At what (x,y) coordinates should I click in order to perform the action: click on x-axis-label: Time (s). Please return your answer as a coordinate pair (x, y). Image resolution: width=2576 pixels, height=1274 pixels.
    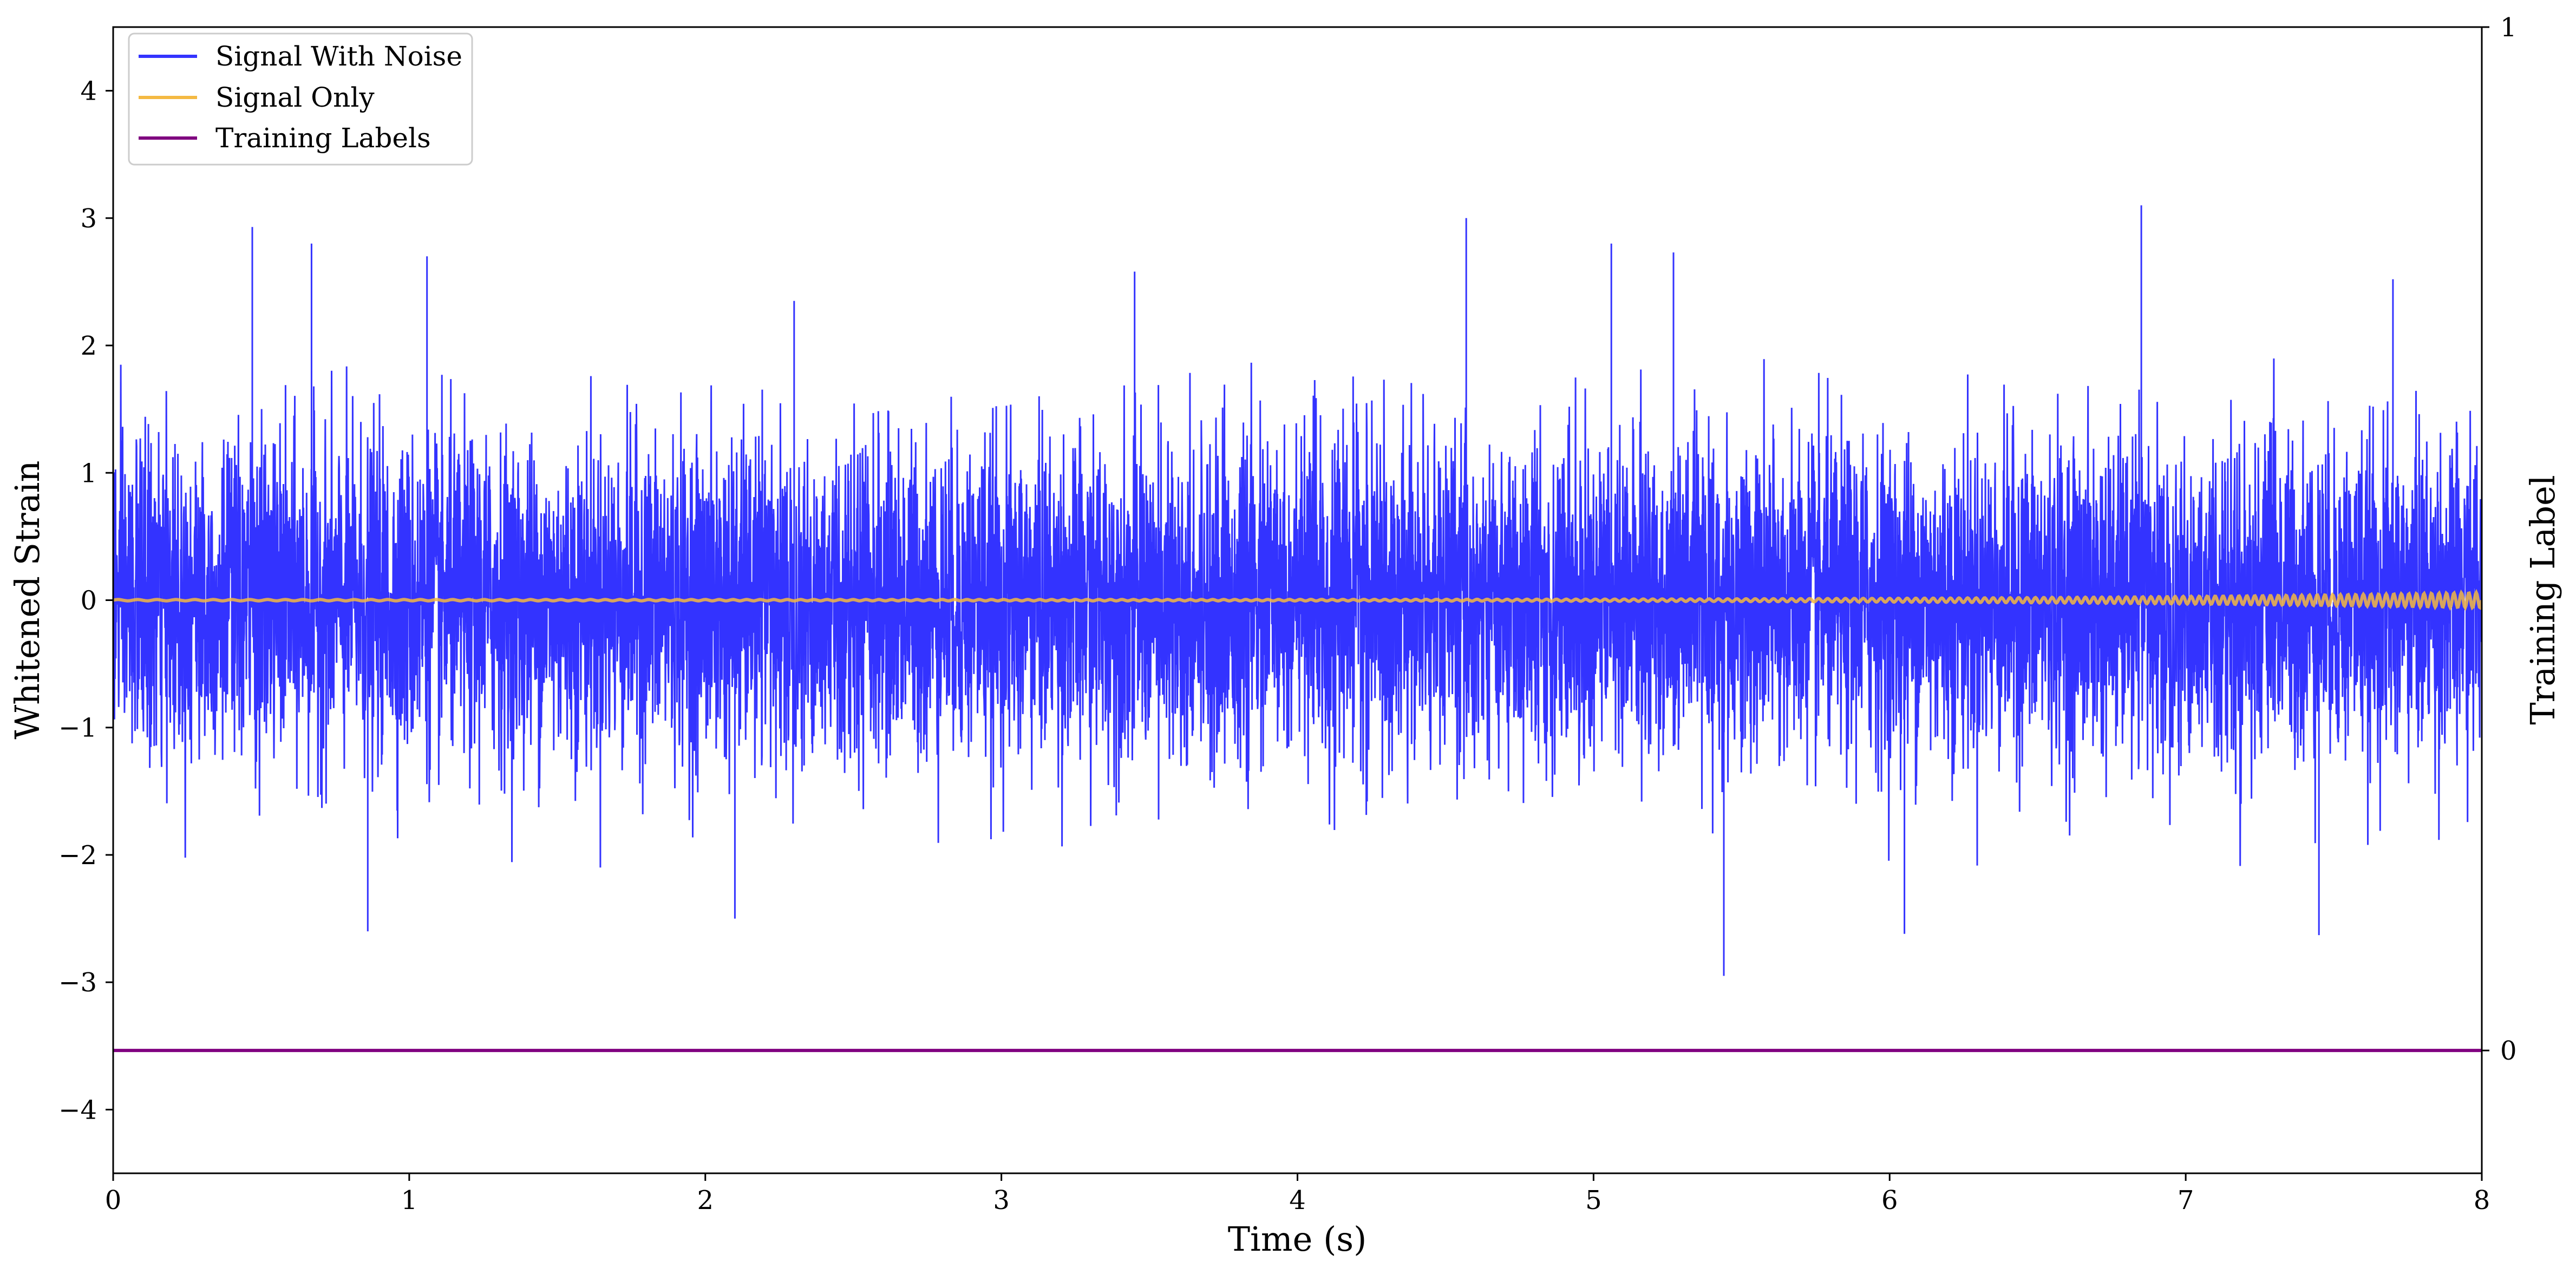
    Looking at the image, I should click on (1297, 1239).